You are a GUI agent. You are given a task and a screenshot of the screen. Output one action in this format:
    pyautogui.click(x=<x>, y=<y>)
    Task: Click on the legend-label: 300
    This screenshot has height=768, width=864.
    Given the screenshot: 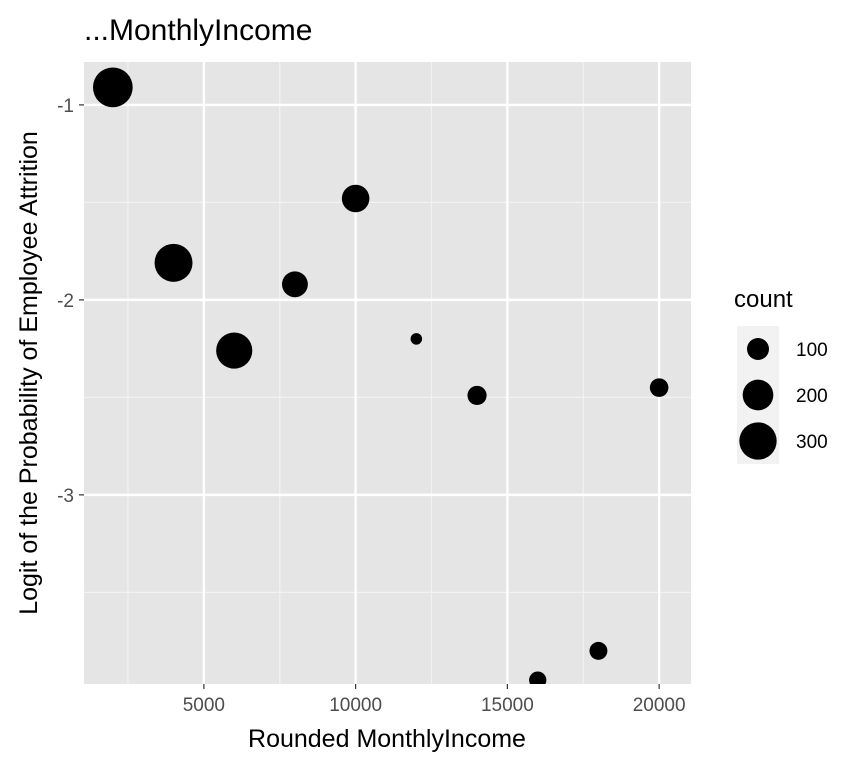 What is the action you would take?
    pyautogui.click(x=812, y=442)
    